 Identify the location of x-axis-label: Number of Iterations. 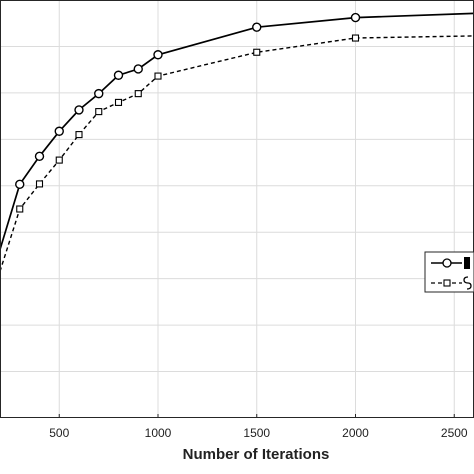
(256, 454).